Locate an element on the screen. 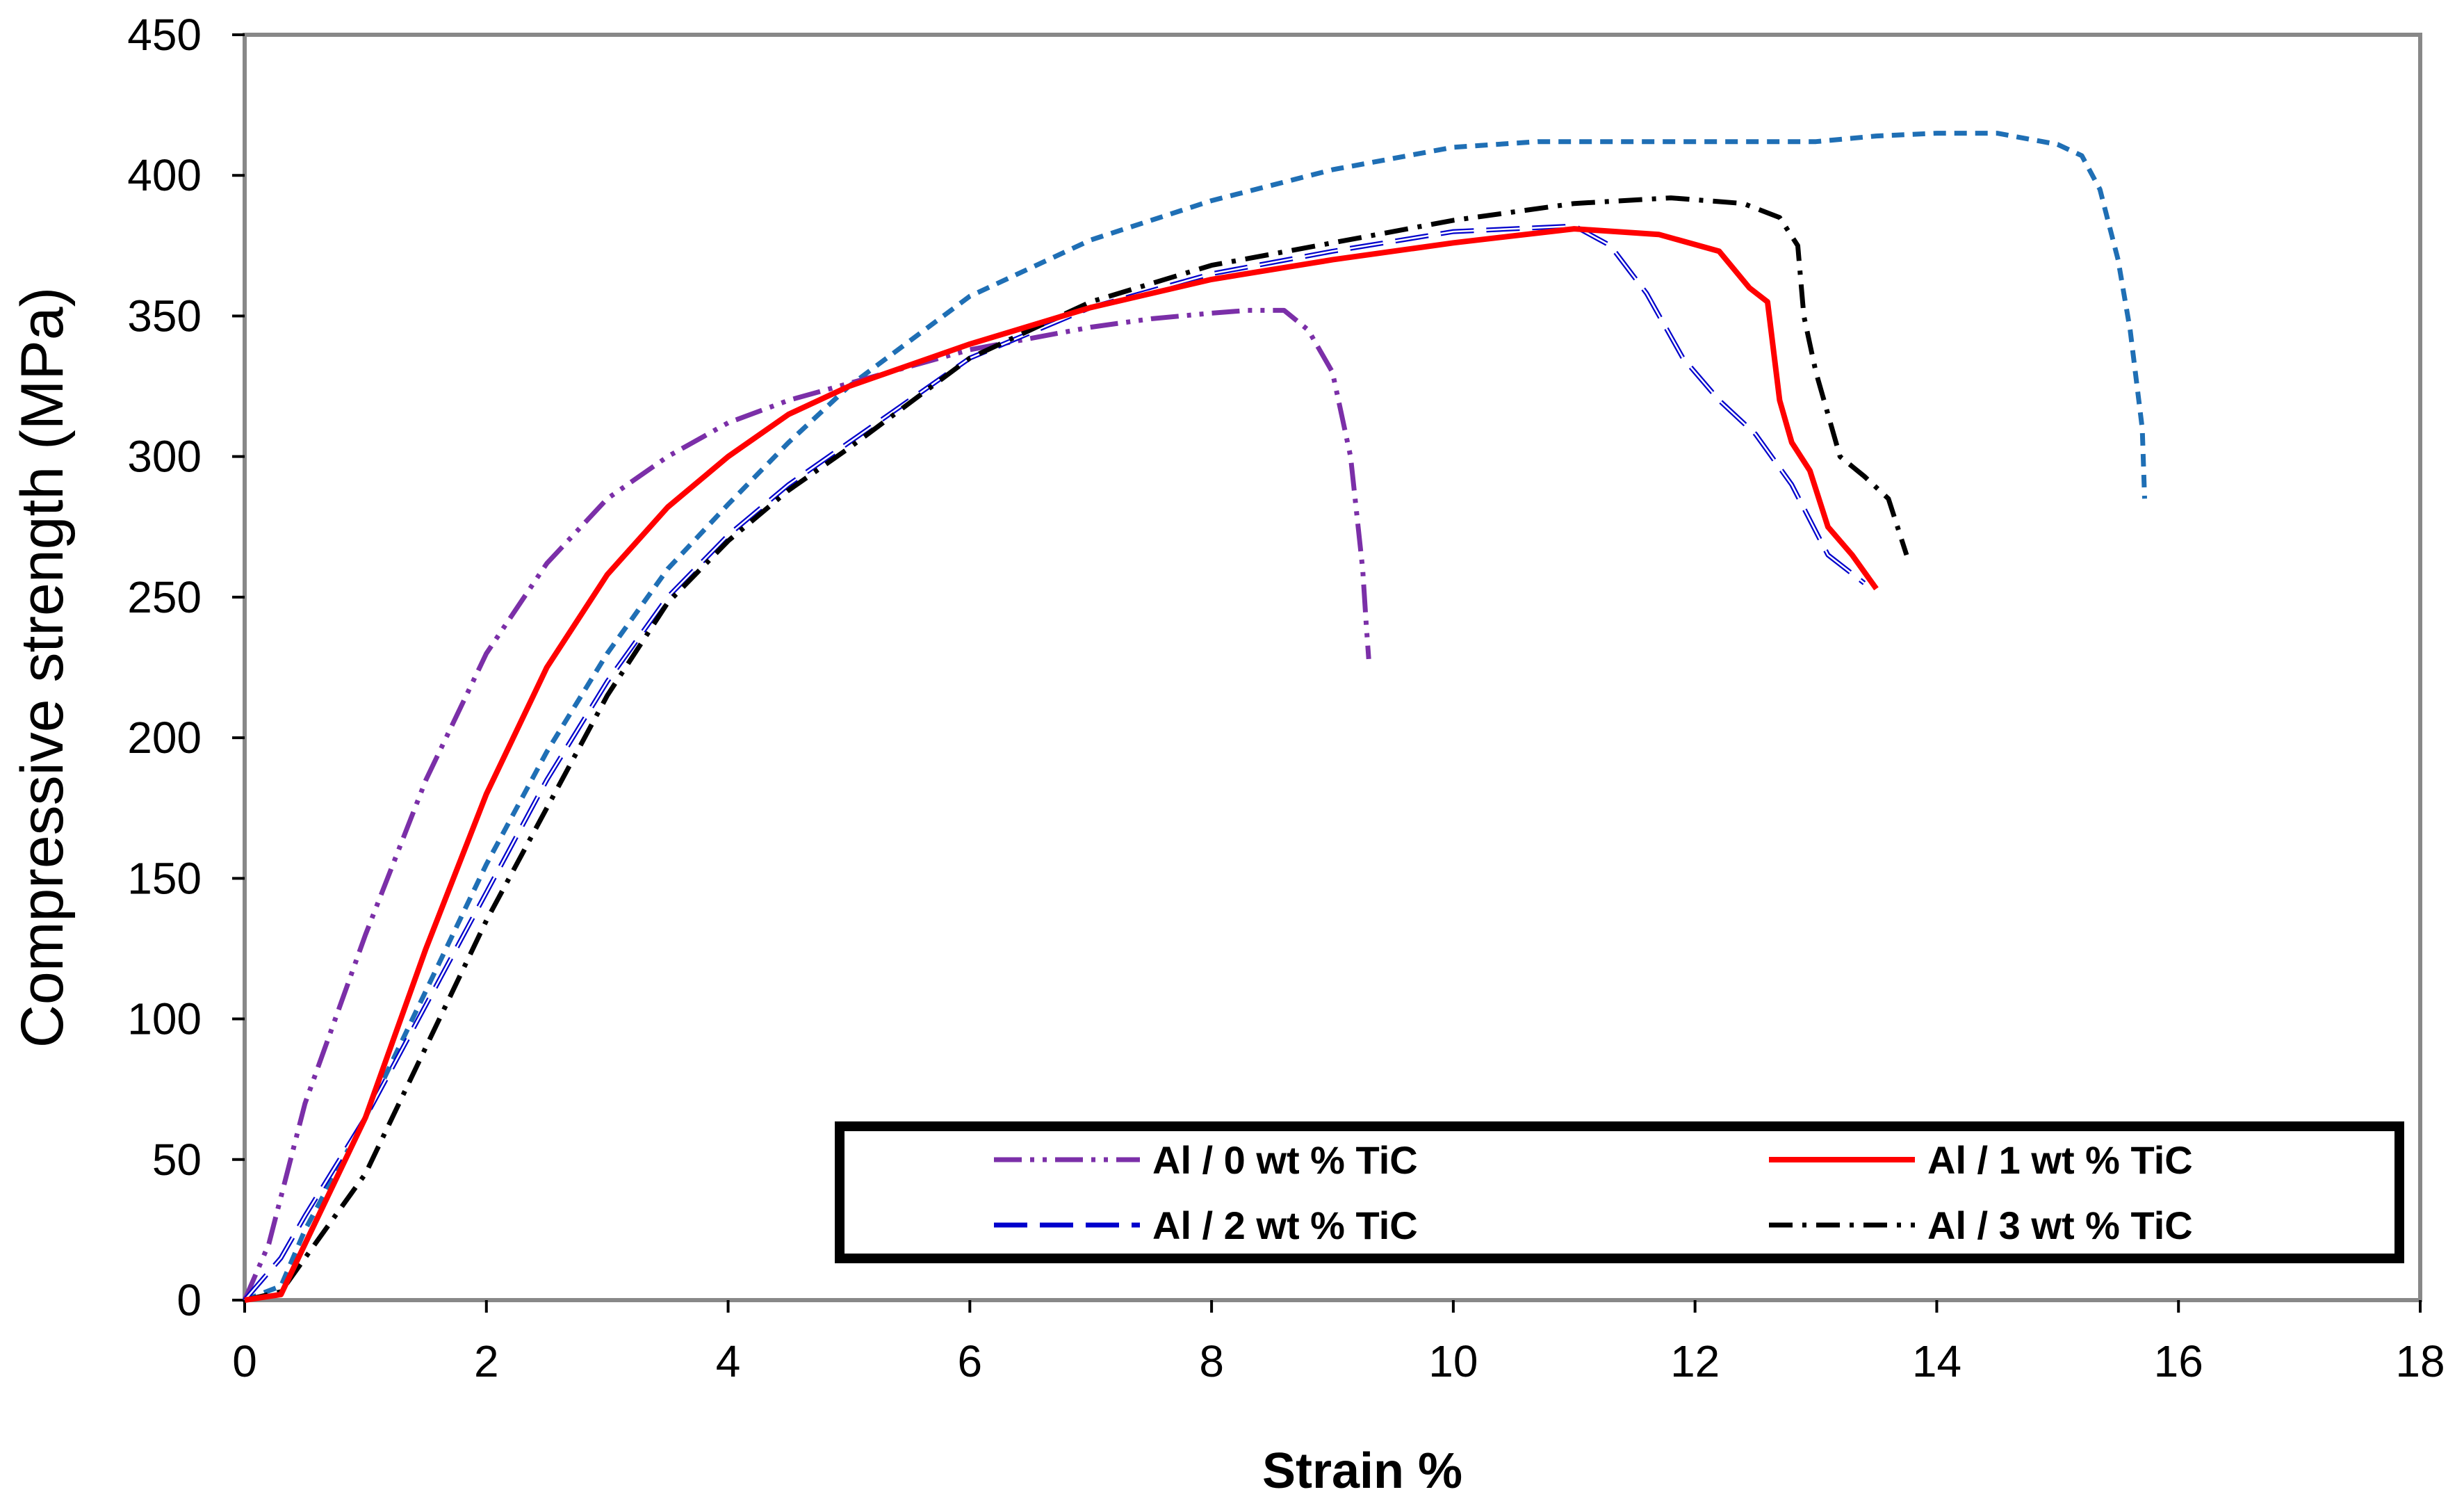 This screenshot has width=2464, height=1508. y-tick-label: 350 is located at coordinates (164, 316).